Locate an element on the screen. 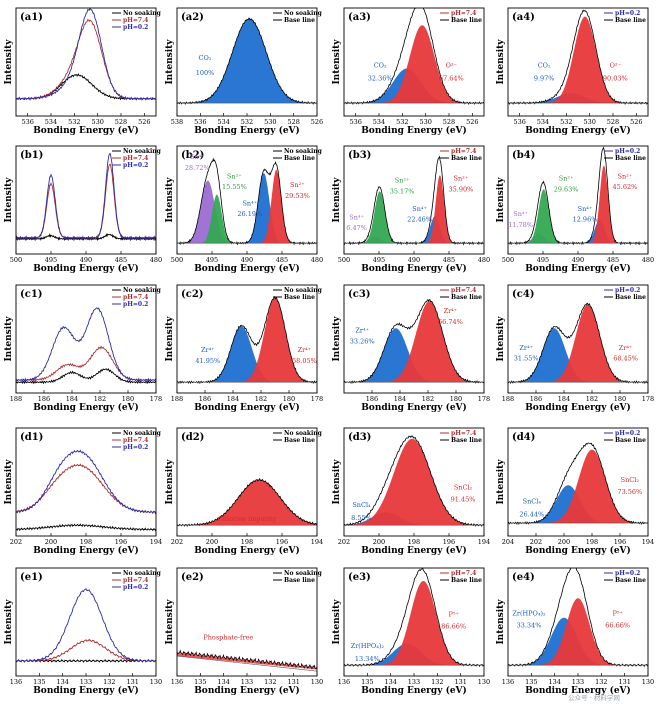  x-tick-label: 135 is located at coordinates (367, 682).